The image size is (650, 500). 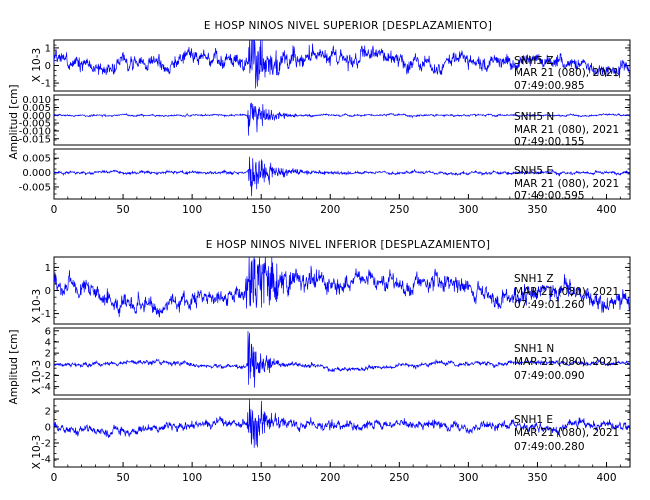 What do you see at coordinates (549, 305) in the screenshot?
I see `time-label: 07:49:01.260` at bounding box center [549, 305].